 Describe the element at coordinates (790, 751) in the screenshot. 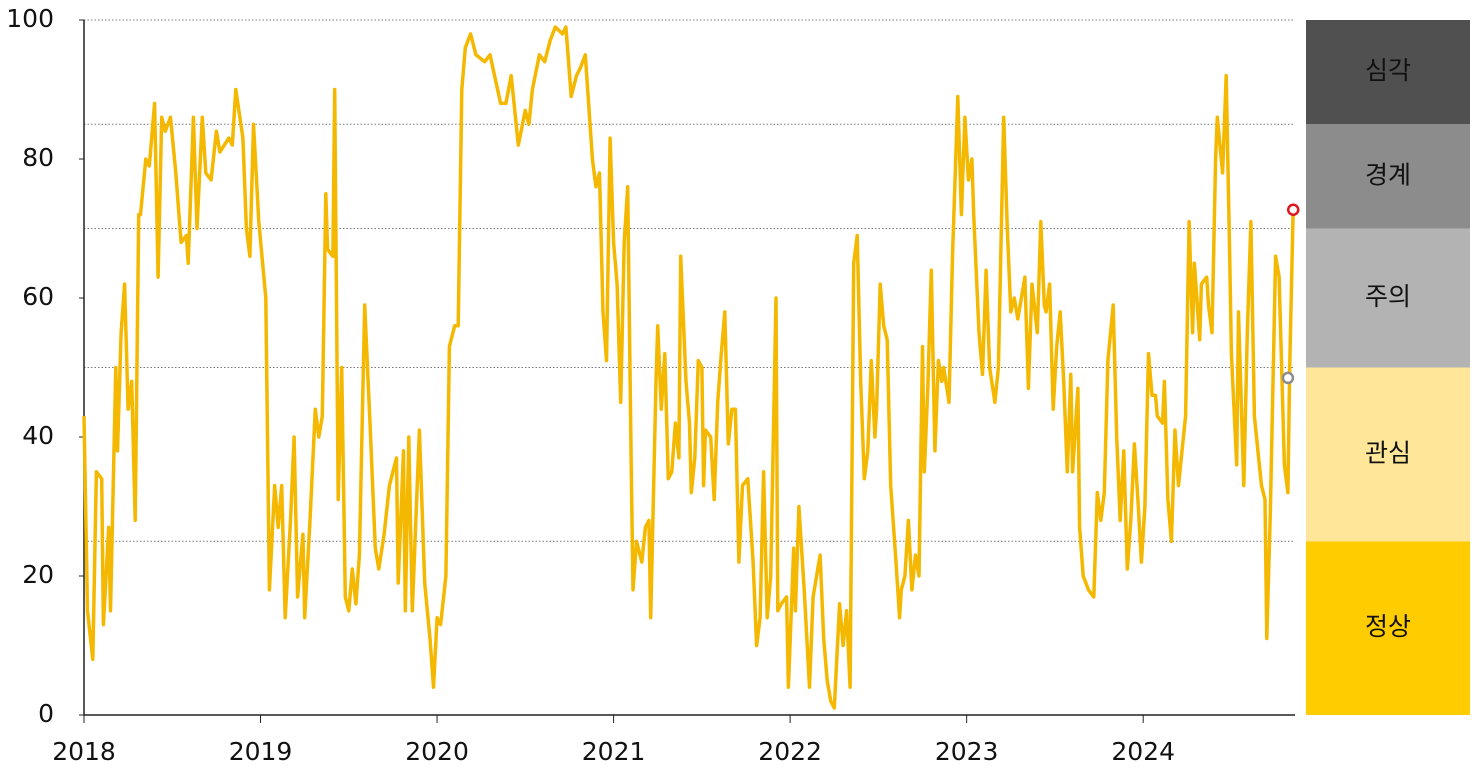

I see `x-tick-label: 2022` at that location.